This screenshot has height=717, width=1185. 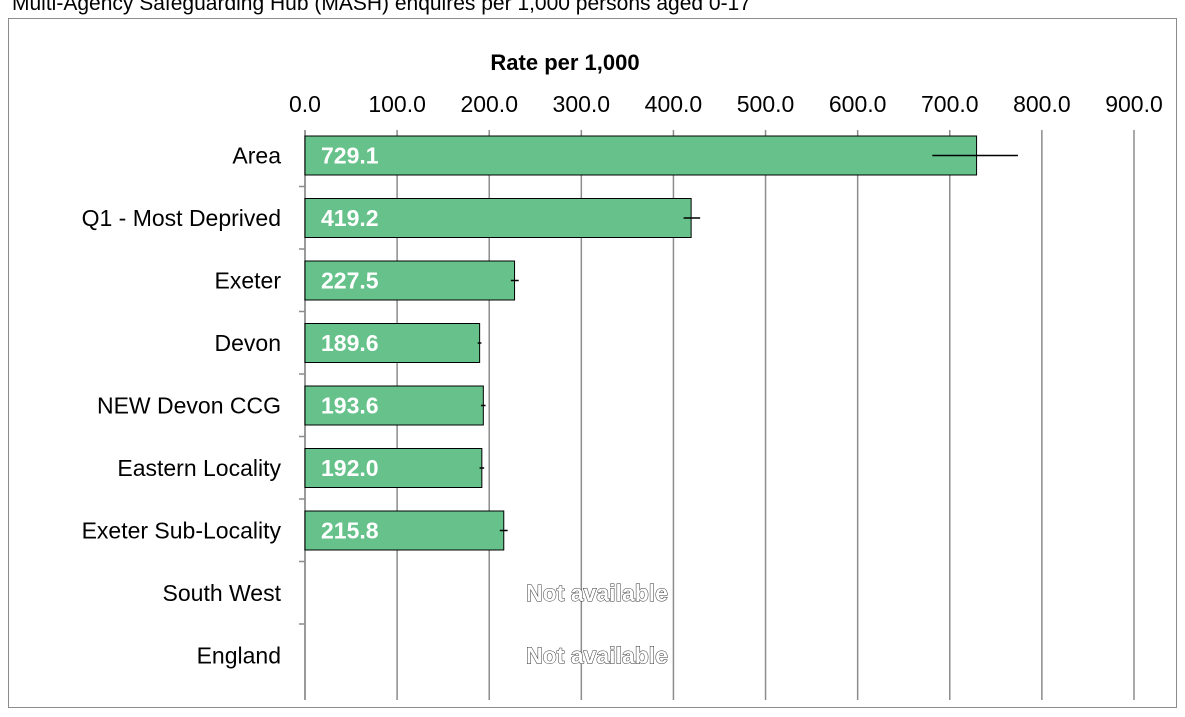 What do you see at coordinates (766, 104) in the screenshot?
I see `tick-label: 500.0` at bounding box center [766, 104].